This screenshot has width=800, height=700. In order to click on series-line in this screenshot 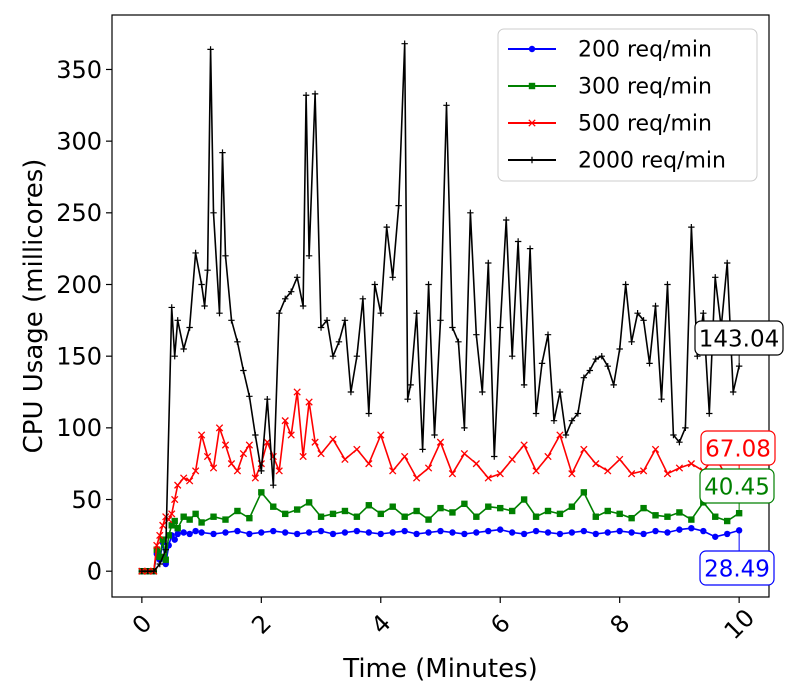, I will do `click(440, 550)`.